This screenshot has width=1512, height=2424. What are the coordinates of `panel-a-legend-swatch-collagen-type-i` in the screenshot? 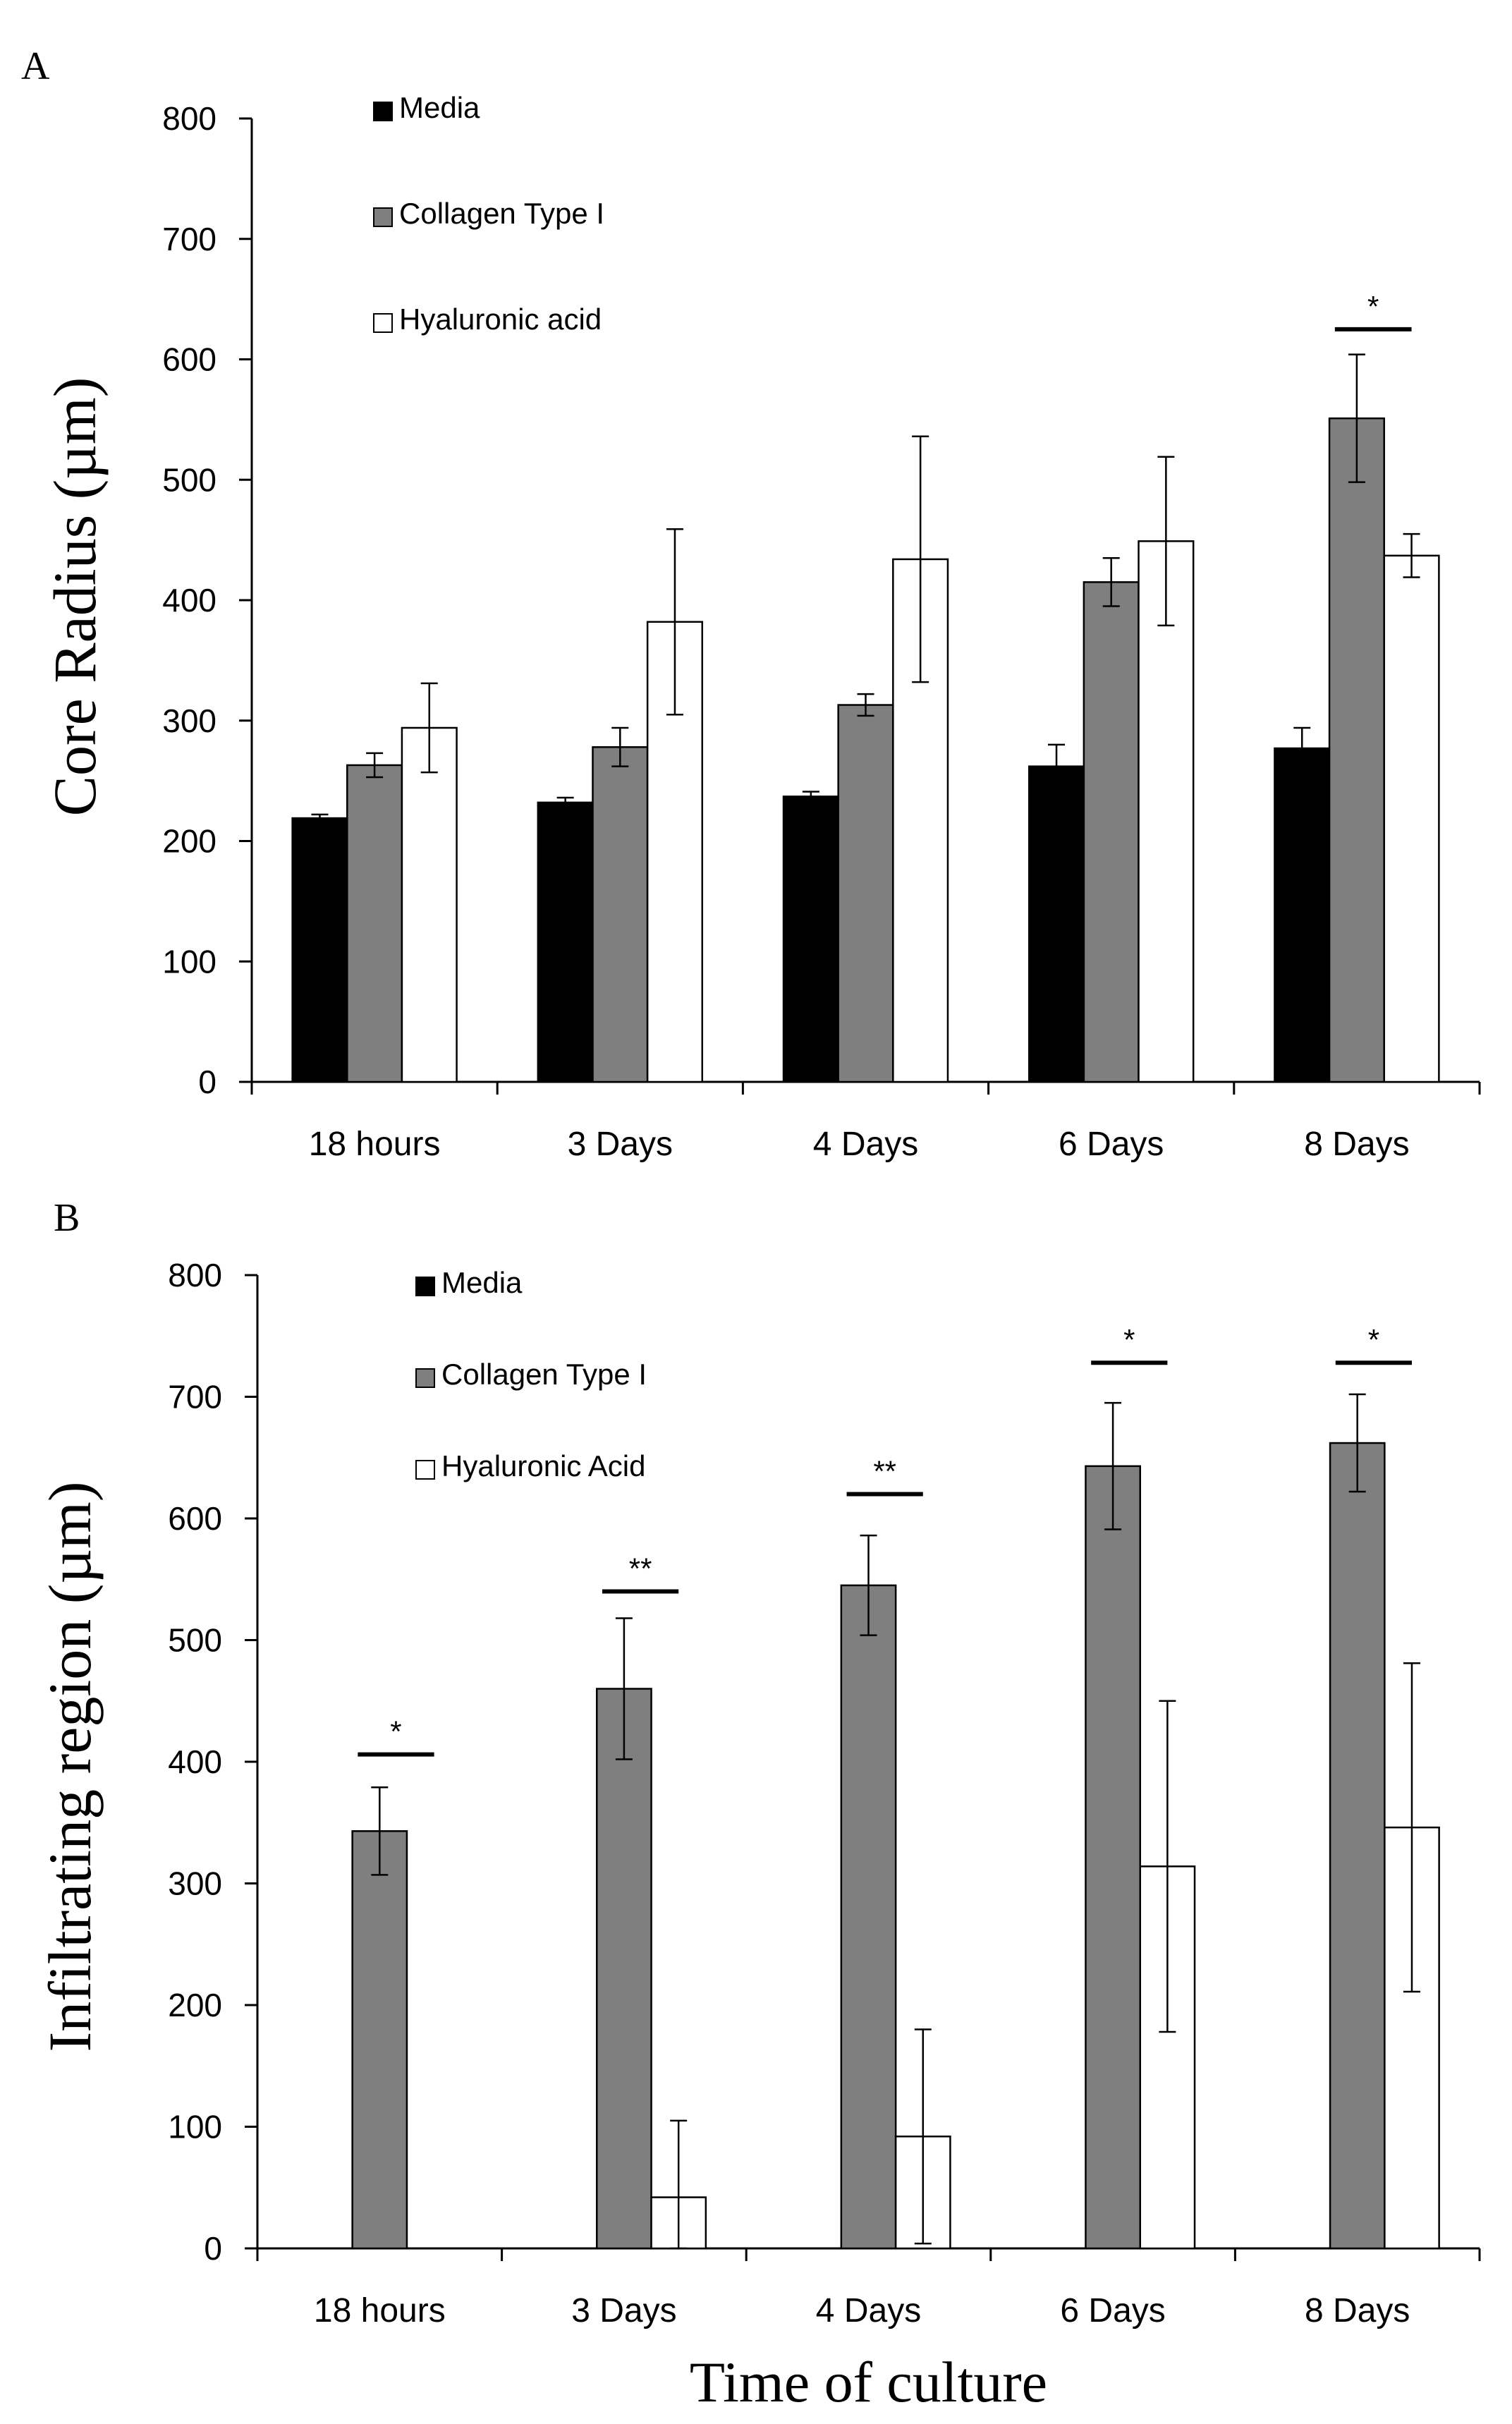 It's located at (383, 217).